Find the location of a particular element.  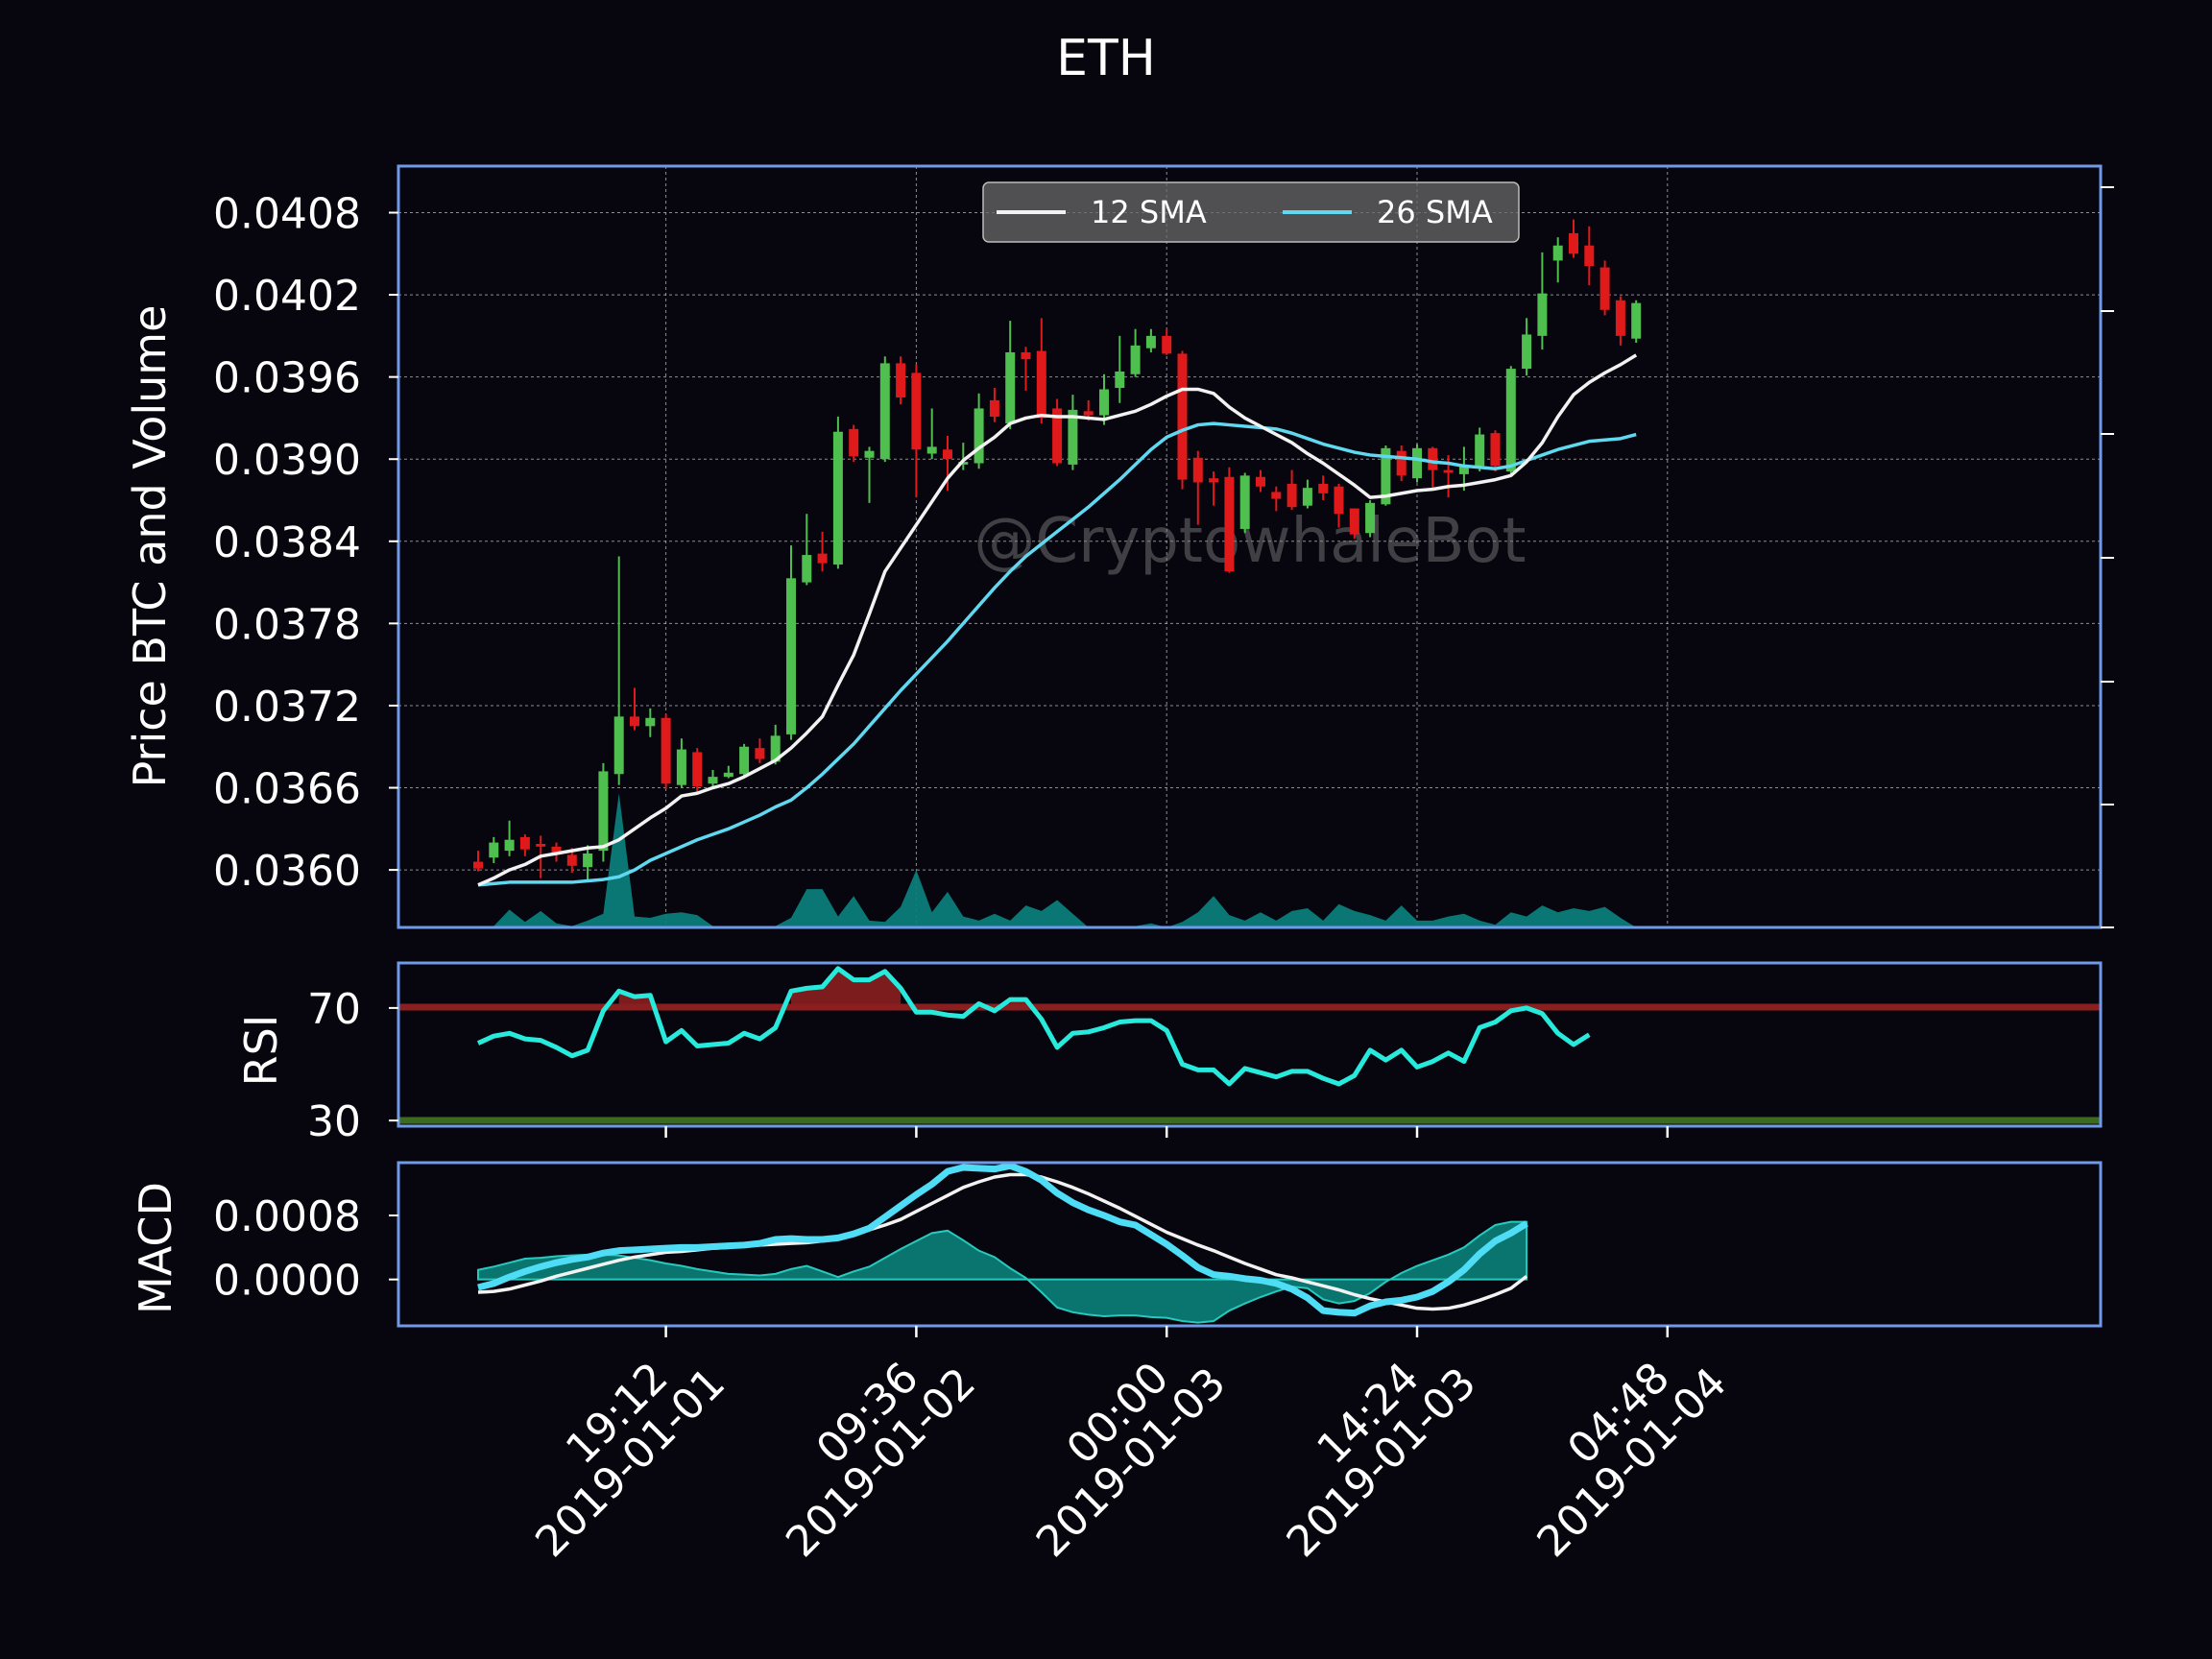

price-y-tick-label: 0.0396 is located at coordinates (287, 378).